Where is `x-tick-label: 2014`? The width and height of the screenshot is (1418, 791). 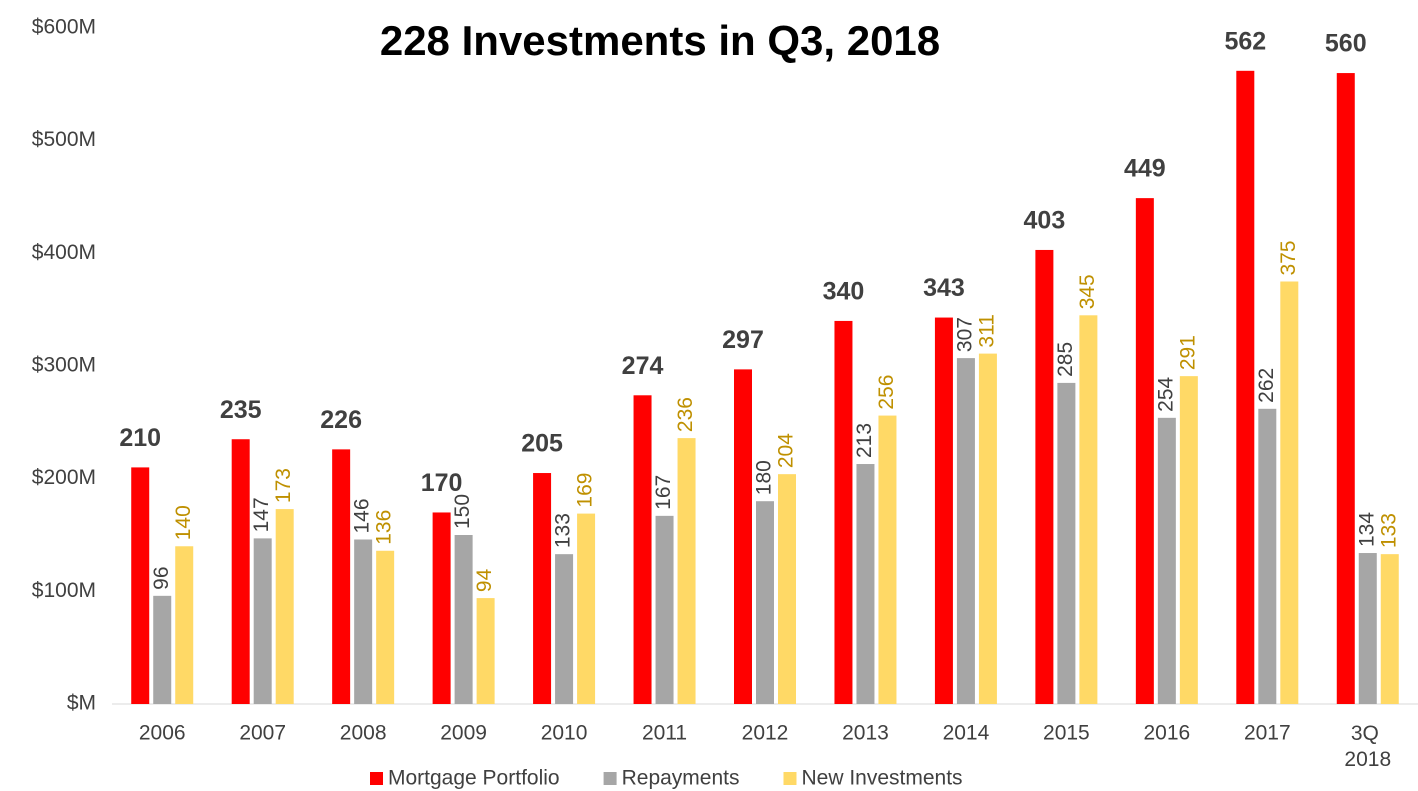 x-tick-label: 2014 is located at coordinates (966, 733).